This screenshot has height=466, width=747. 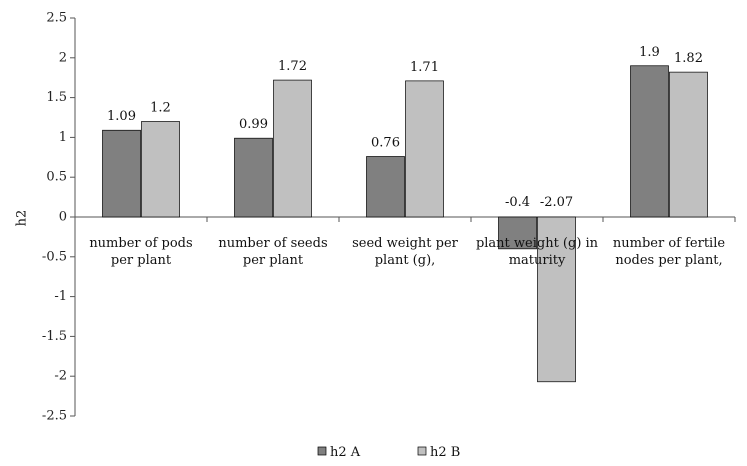 What do you see at coordinates (537, 243) in the screenshot?
I see `category-label-line: plant weight (g) in` at bounding box center [537, 243].